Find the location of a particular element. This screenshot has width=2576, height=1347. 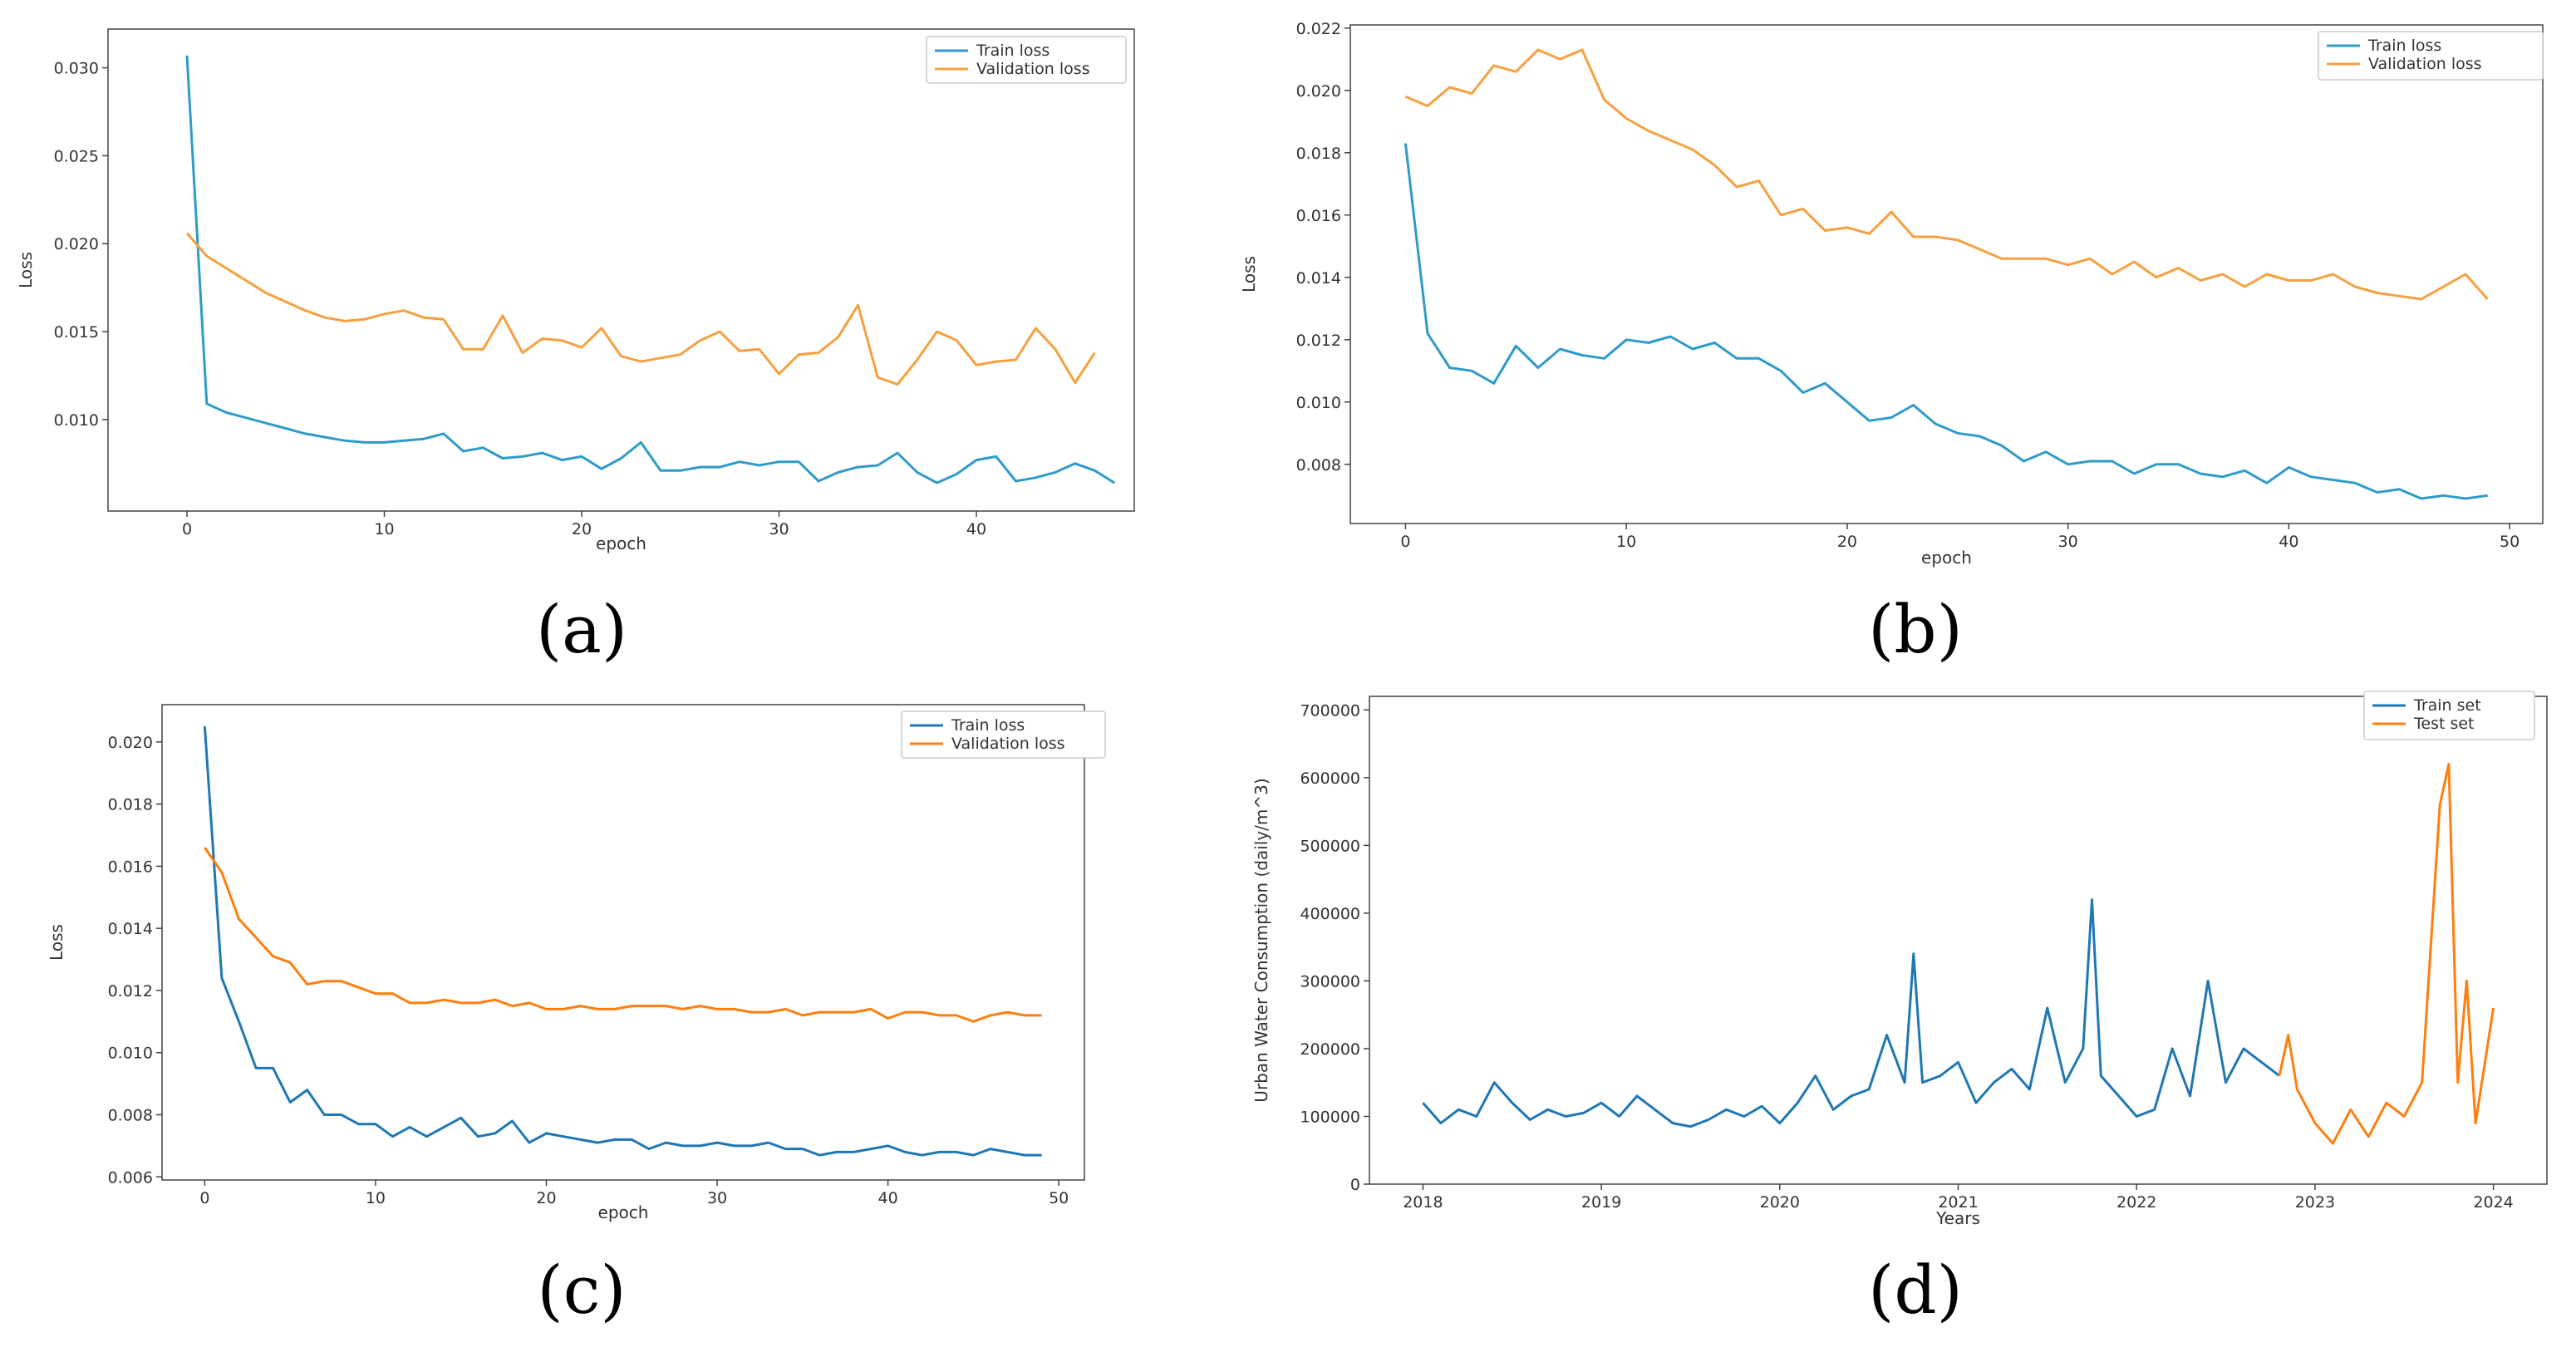

y-tick-label: 200000 is located at coordinates (1330, 1049).